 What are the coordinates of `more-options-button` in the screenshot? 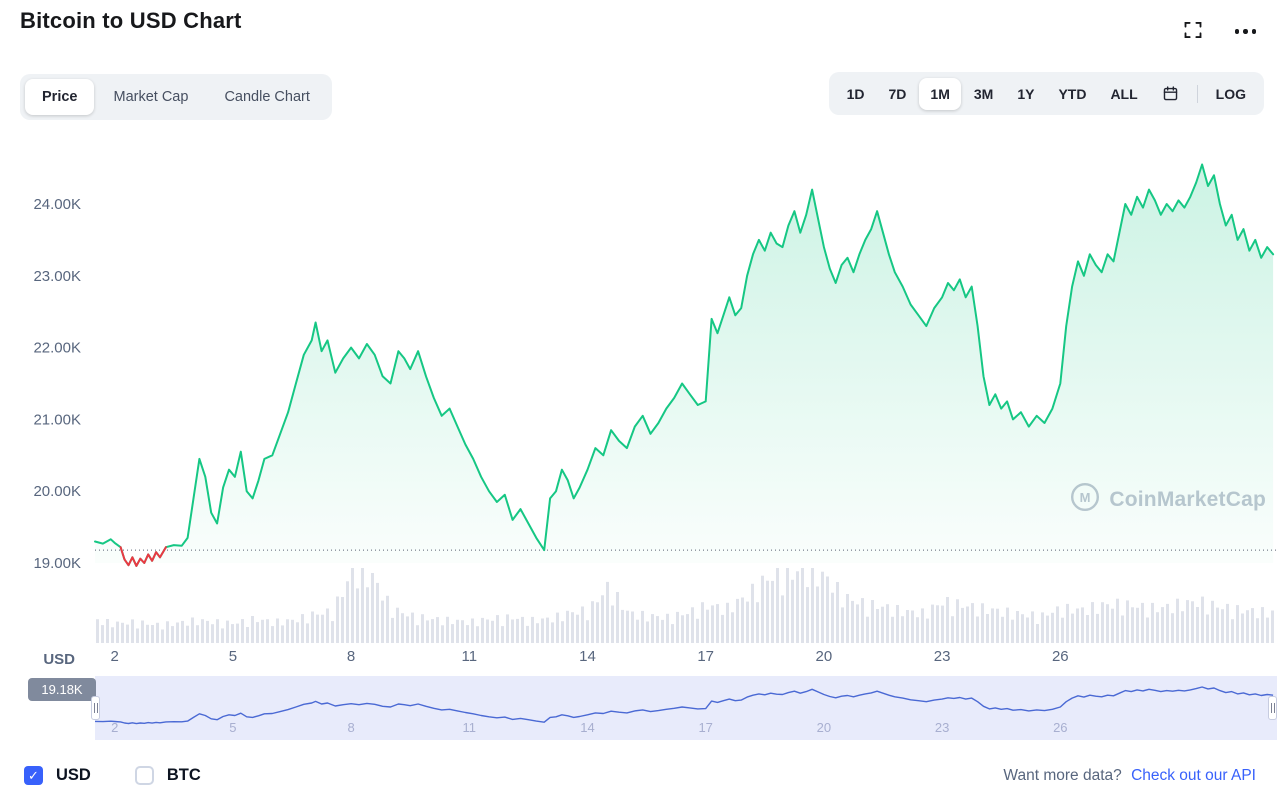 It's located at (1246, 31).